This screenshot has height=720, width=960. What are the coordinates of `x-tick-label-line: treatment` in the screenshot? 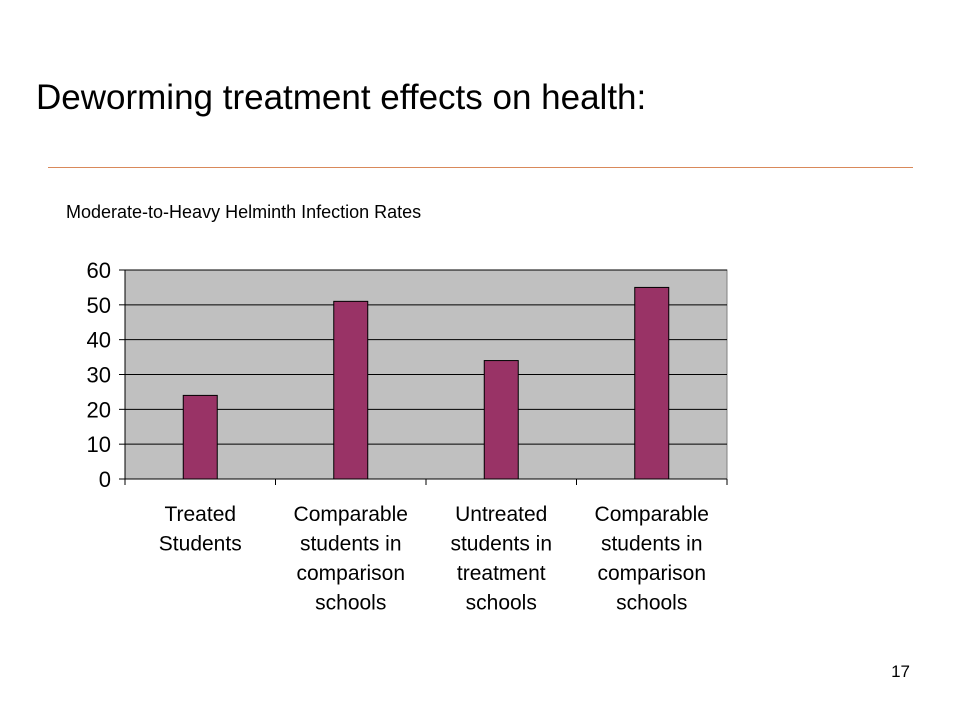 It's located at (501, 573).